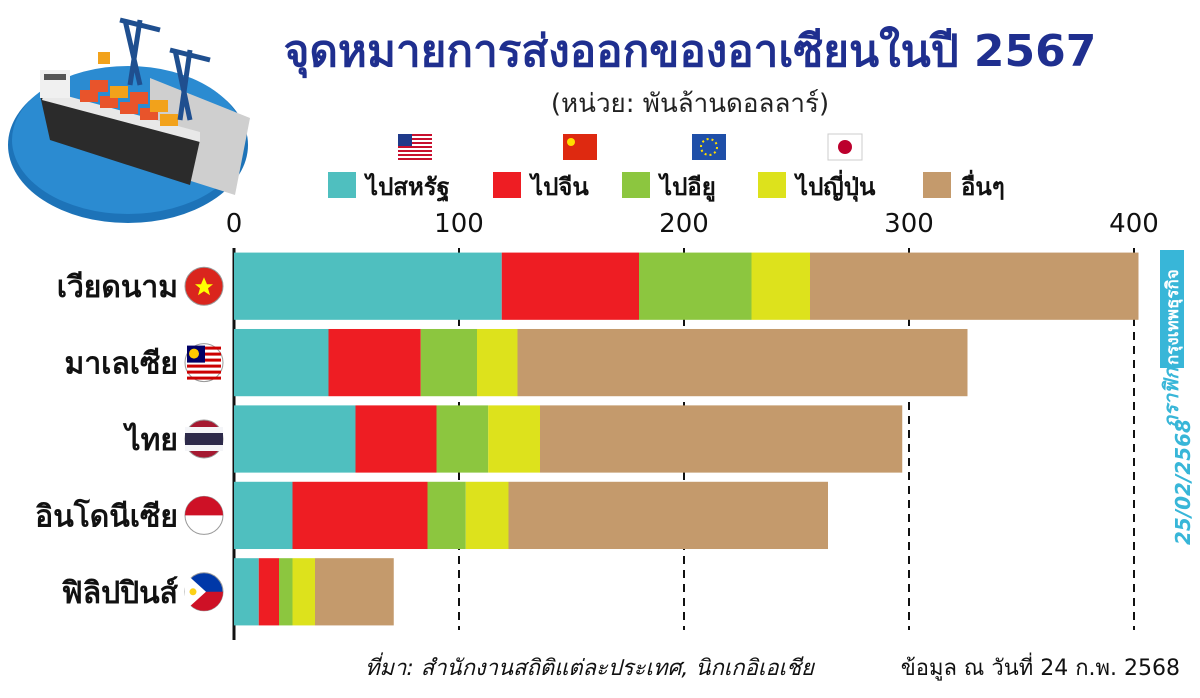  Describe the element at coordinates (415, 147) in the screenshot. I see `us-flag-icon` at that location.